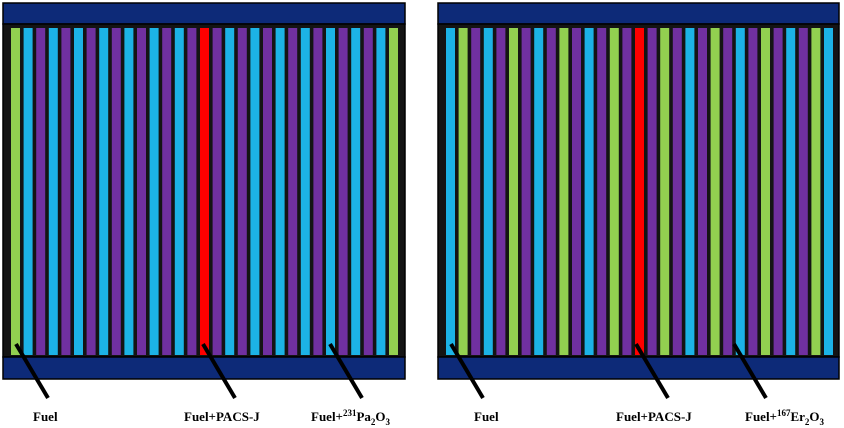 This screenshot has height=428, width=844. What do you see at coordinates (351, 417) in the screenshot?
I see `left-absorber-label: Fuel+231Pa2O3` at bounding box center [351, 417].